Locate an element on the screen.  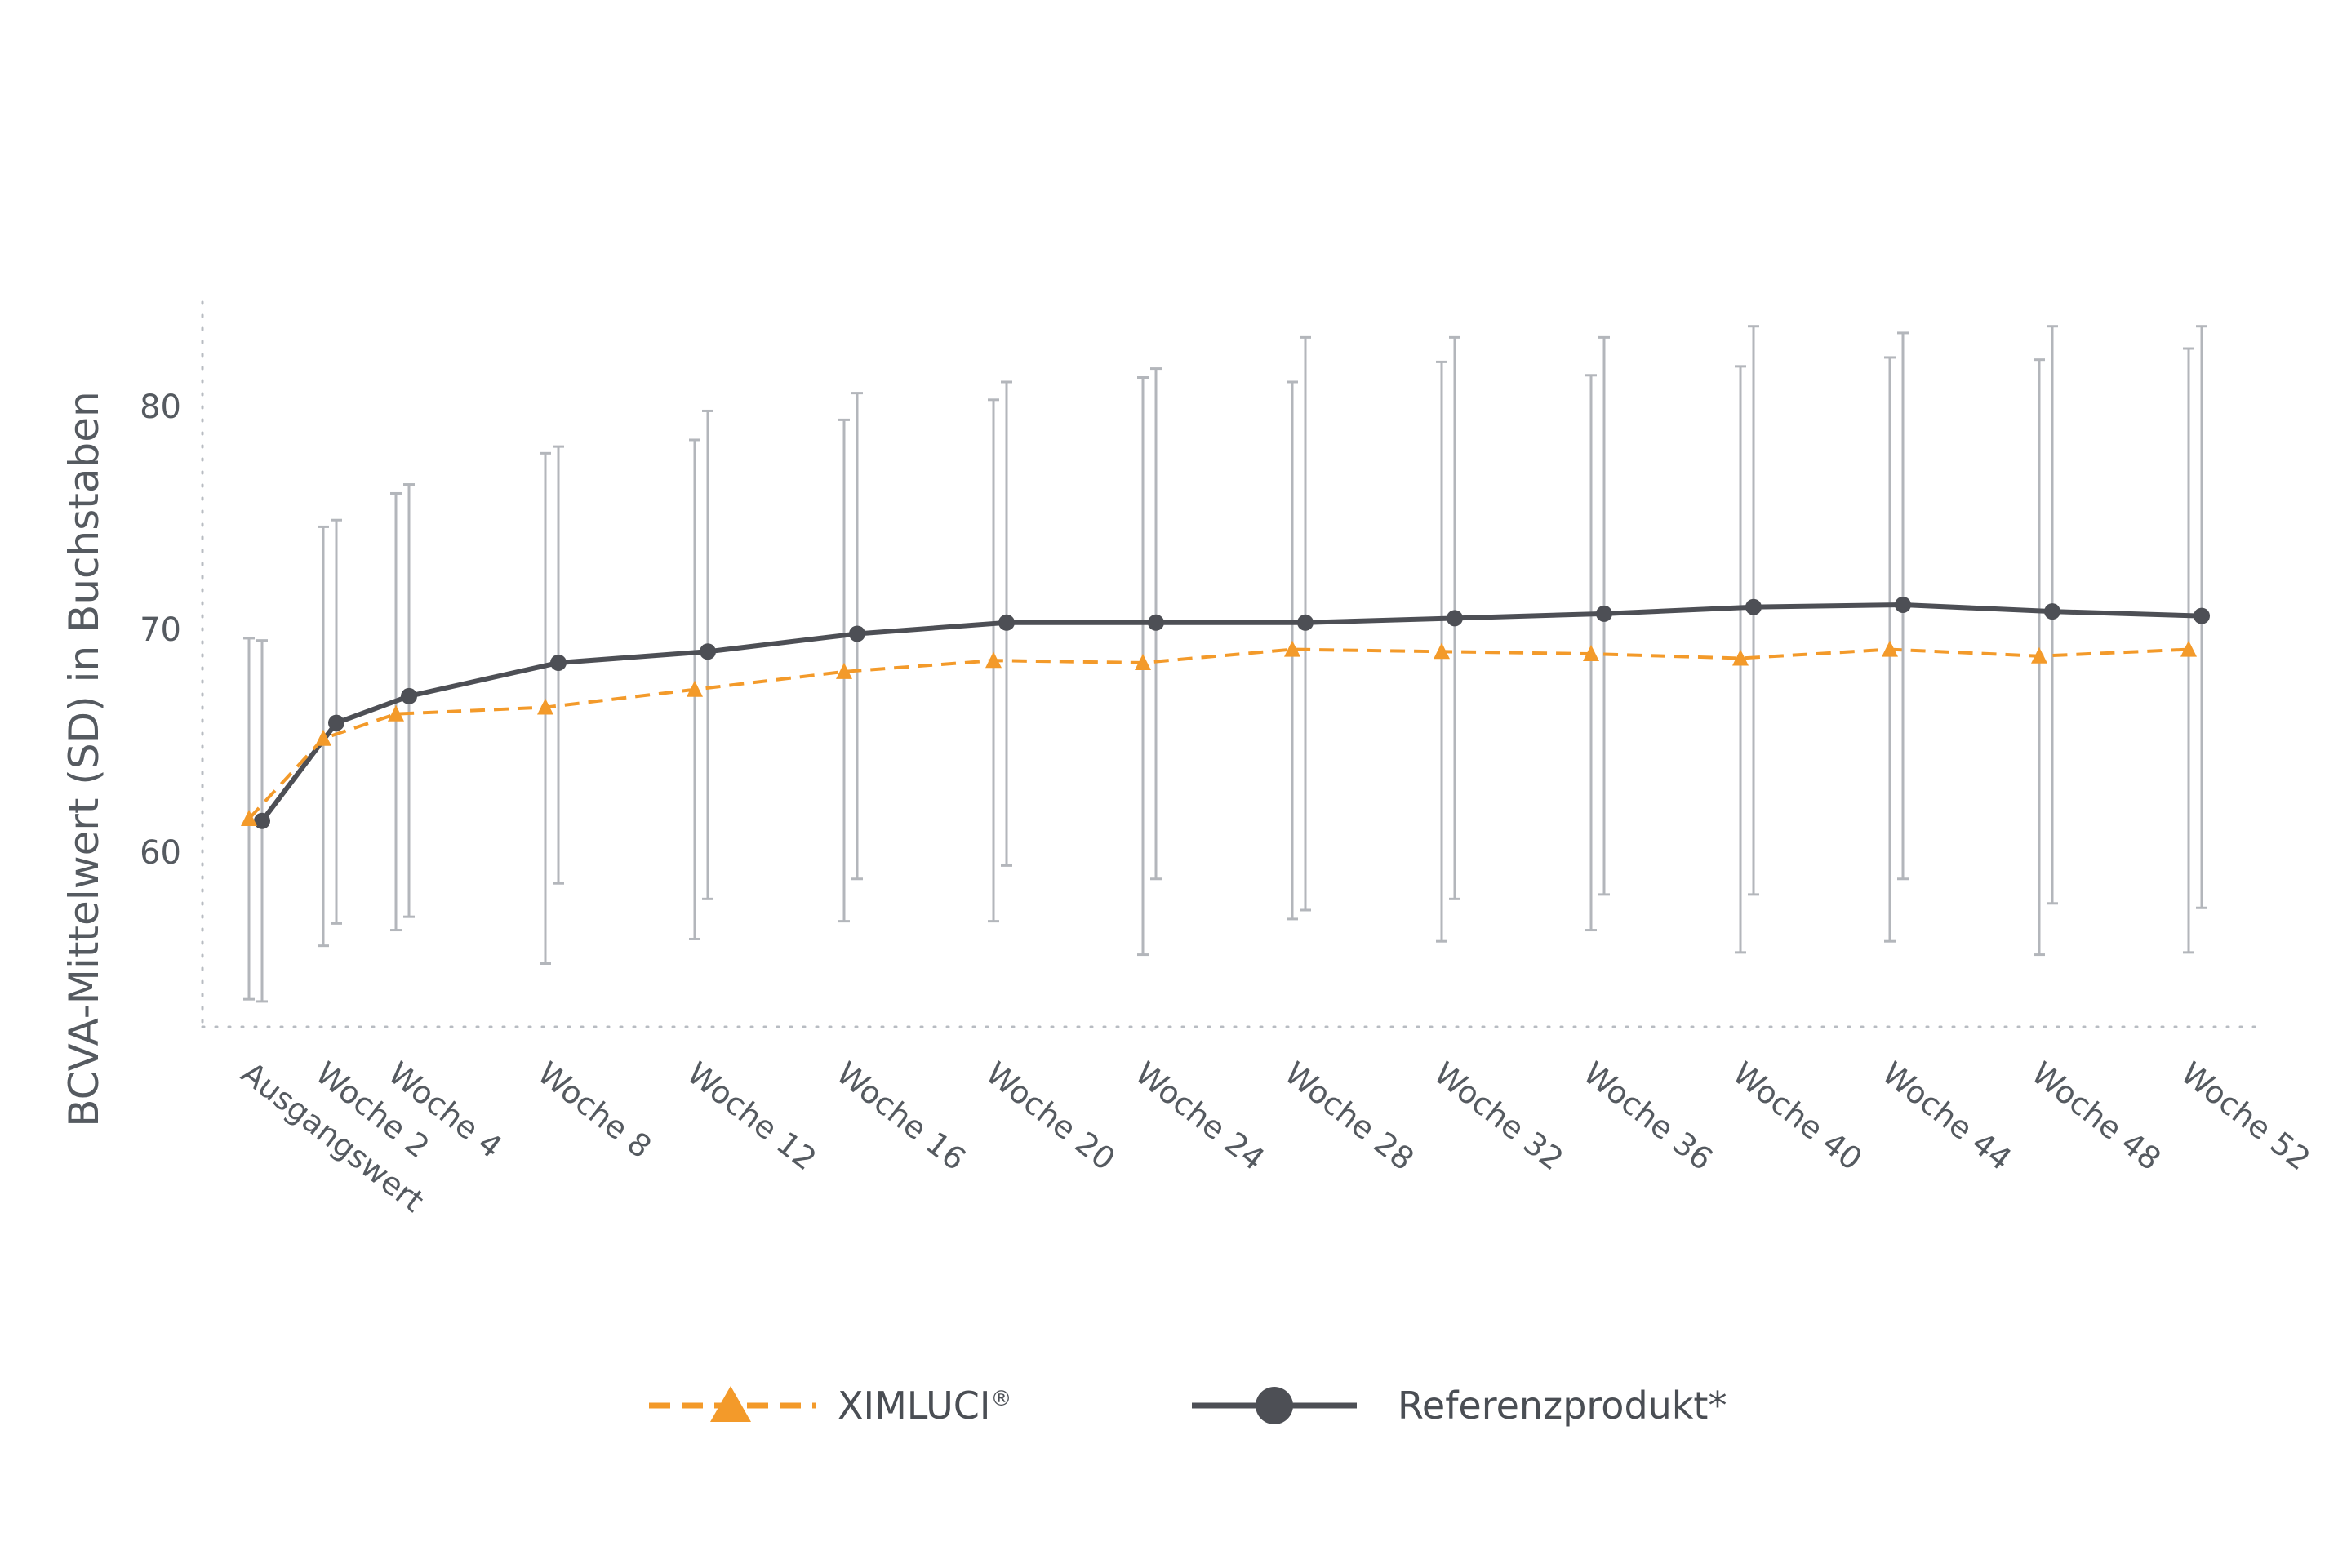
x-tick-label-14: Woche 52 is located at coordinates (2245, 1116).